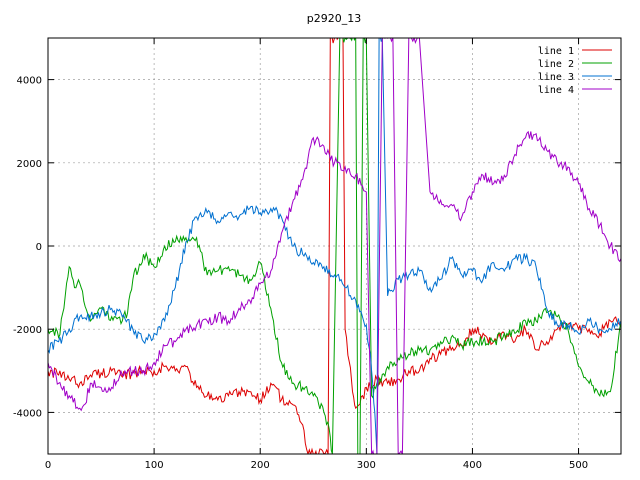  Describe the element at coordinates (575, 71) in the screenshot. I see `legend: line 1 line 2 line 3 line 4` at that location.